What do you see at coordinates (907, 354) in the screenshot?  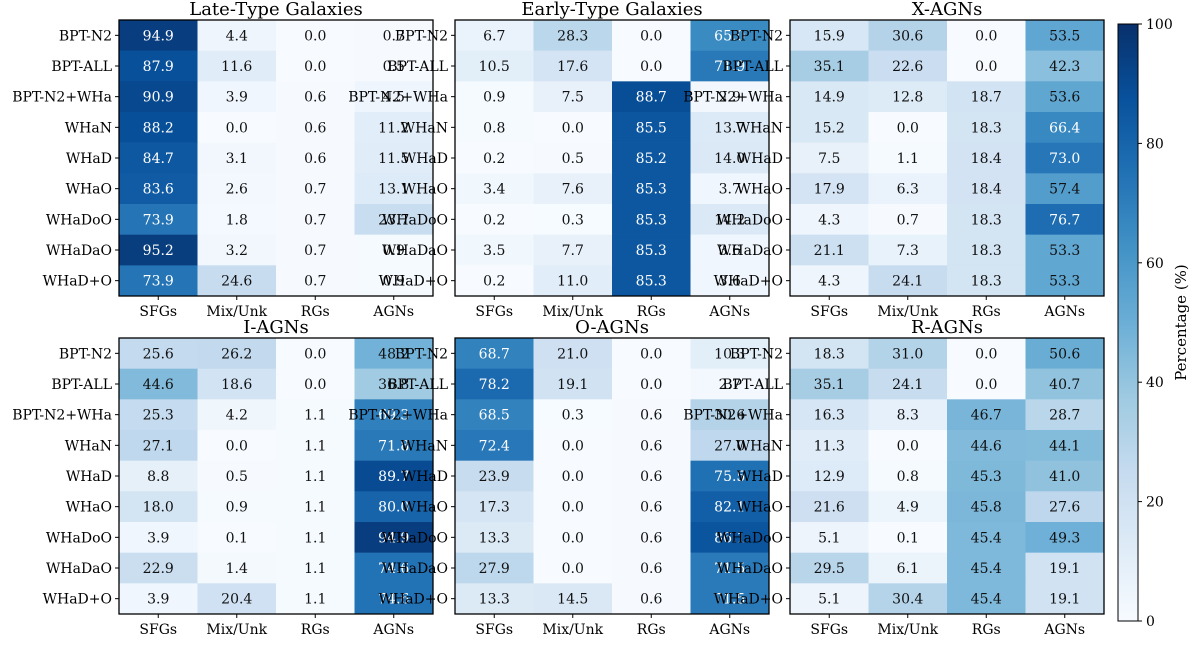 I see `cell-value-label: 31.0` at bounding box center [907, 354].